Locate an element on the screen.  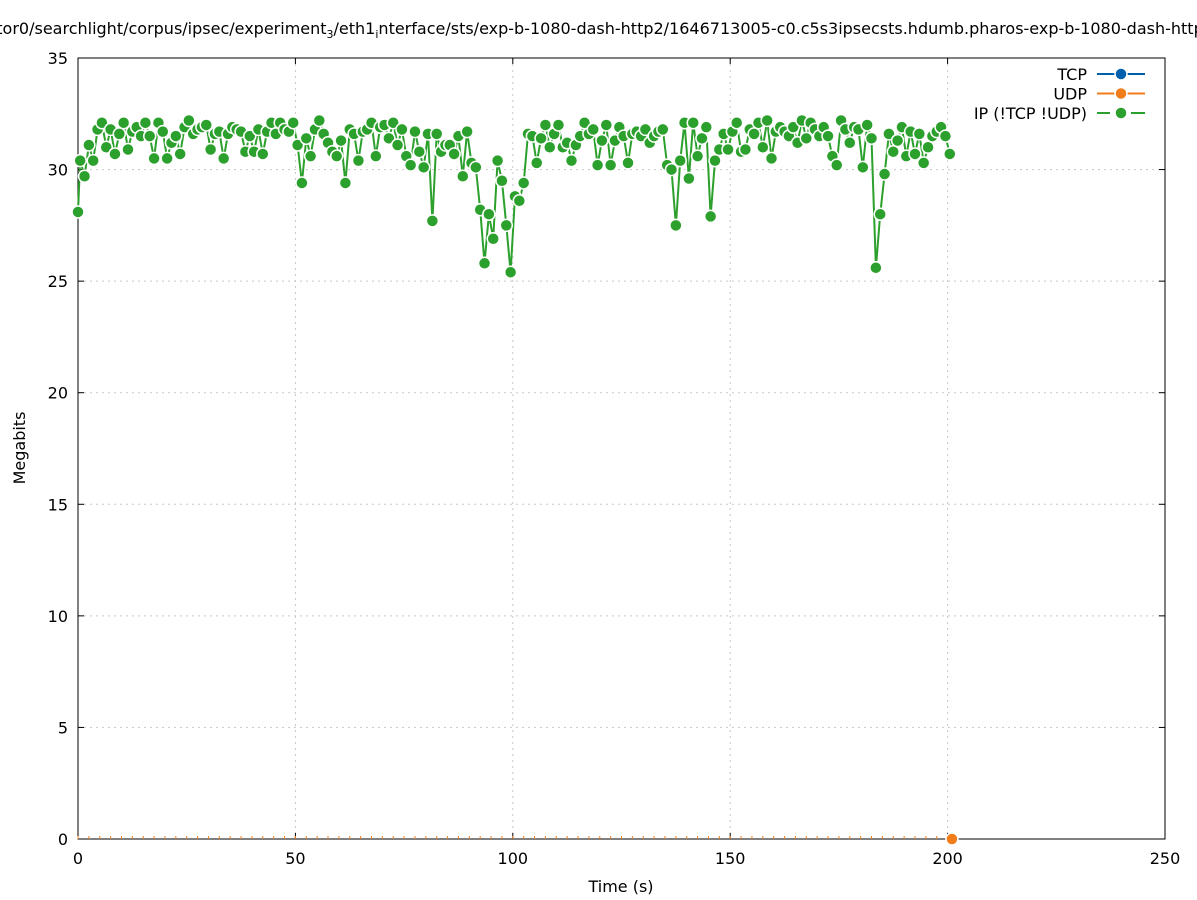
x-tick-label: 0 is located at coordinates (78, 858).